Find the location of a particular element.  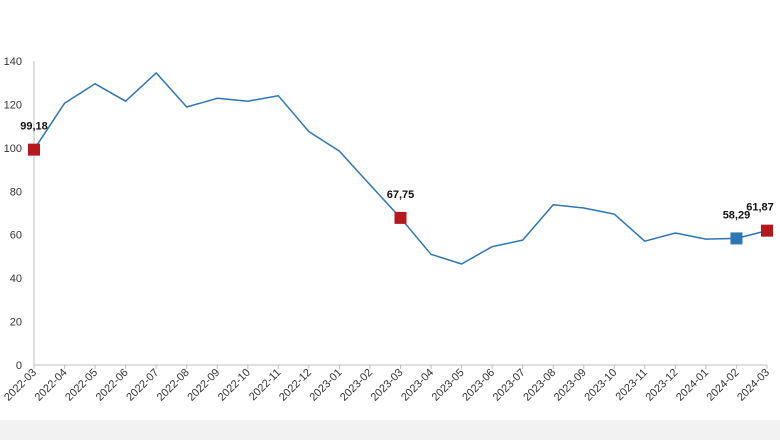

x-tick-label: 2022-03 is located at coordinates (20, 385).